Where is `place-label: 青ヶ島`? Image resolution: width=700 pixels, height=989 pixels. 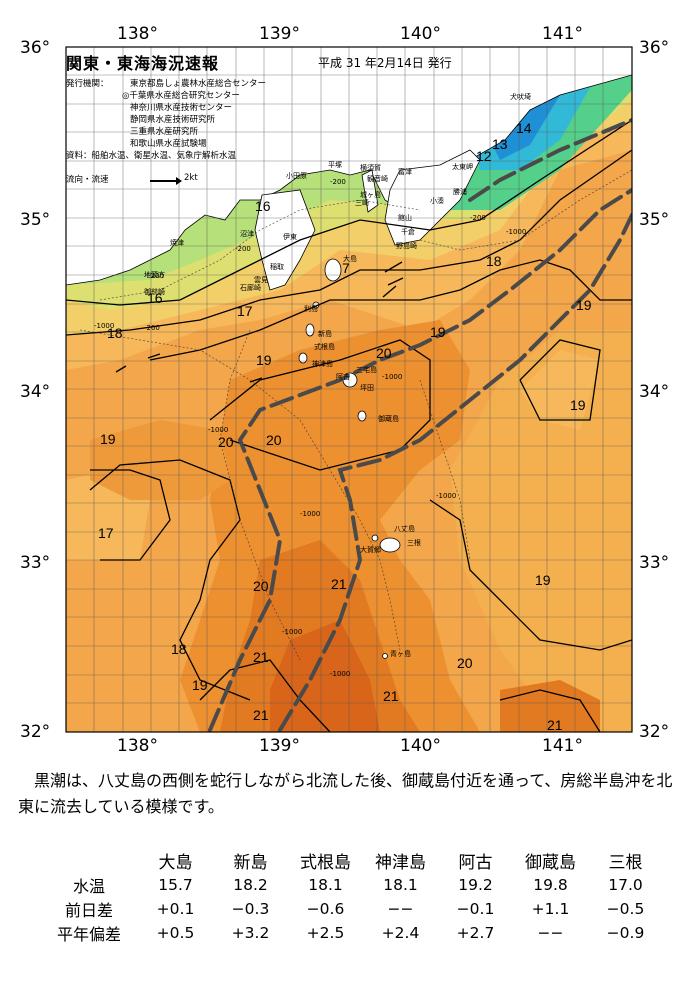
place-label: 青ヶ島 is located at coordinates (400, 654).